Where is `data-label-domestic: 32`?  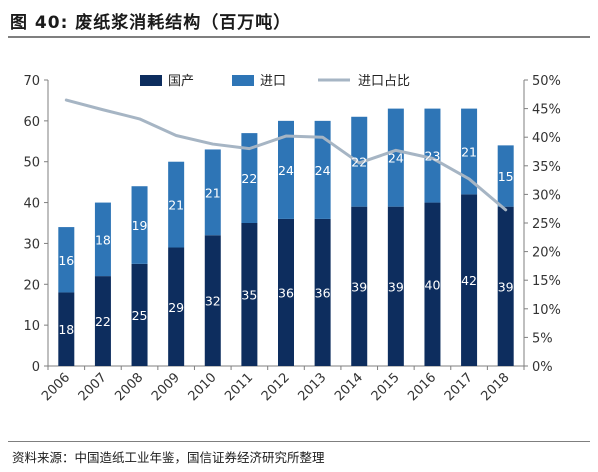
data-label-domestic: 32 is located at coordinates (213, 301).